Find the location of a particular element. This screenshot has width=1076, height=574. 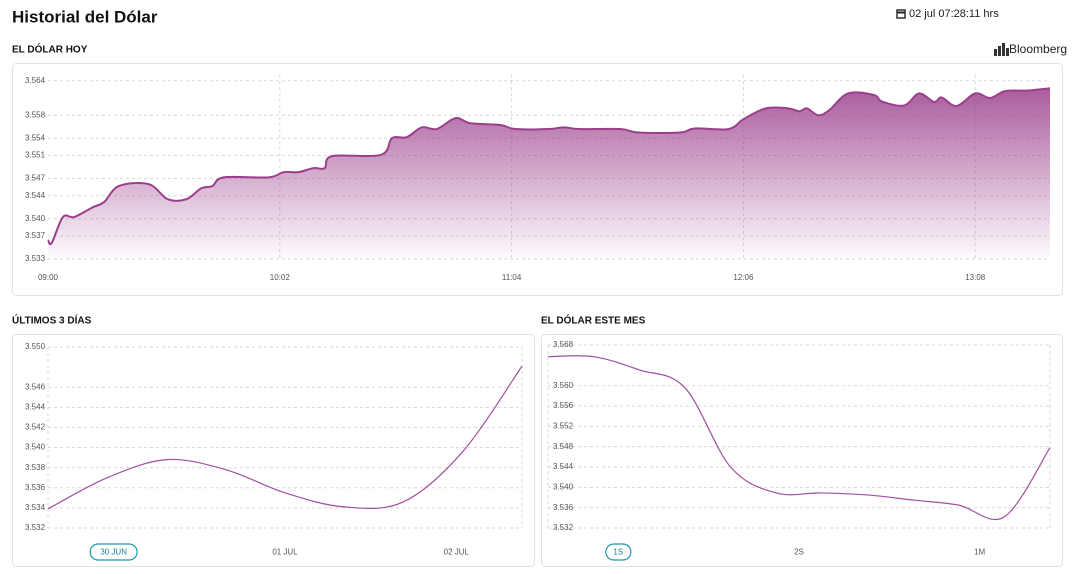

range-button: 02 JUL is located at coordinates (456, 552).